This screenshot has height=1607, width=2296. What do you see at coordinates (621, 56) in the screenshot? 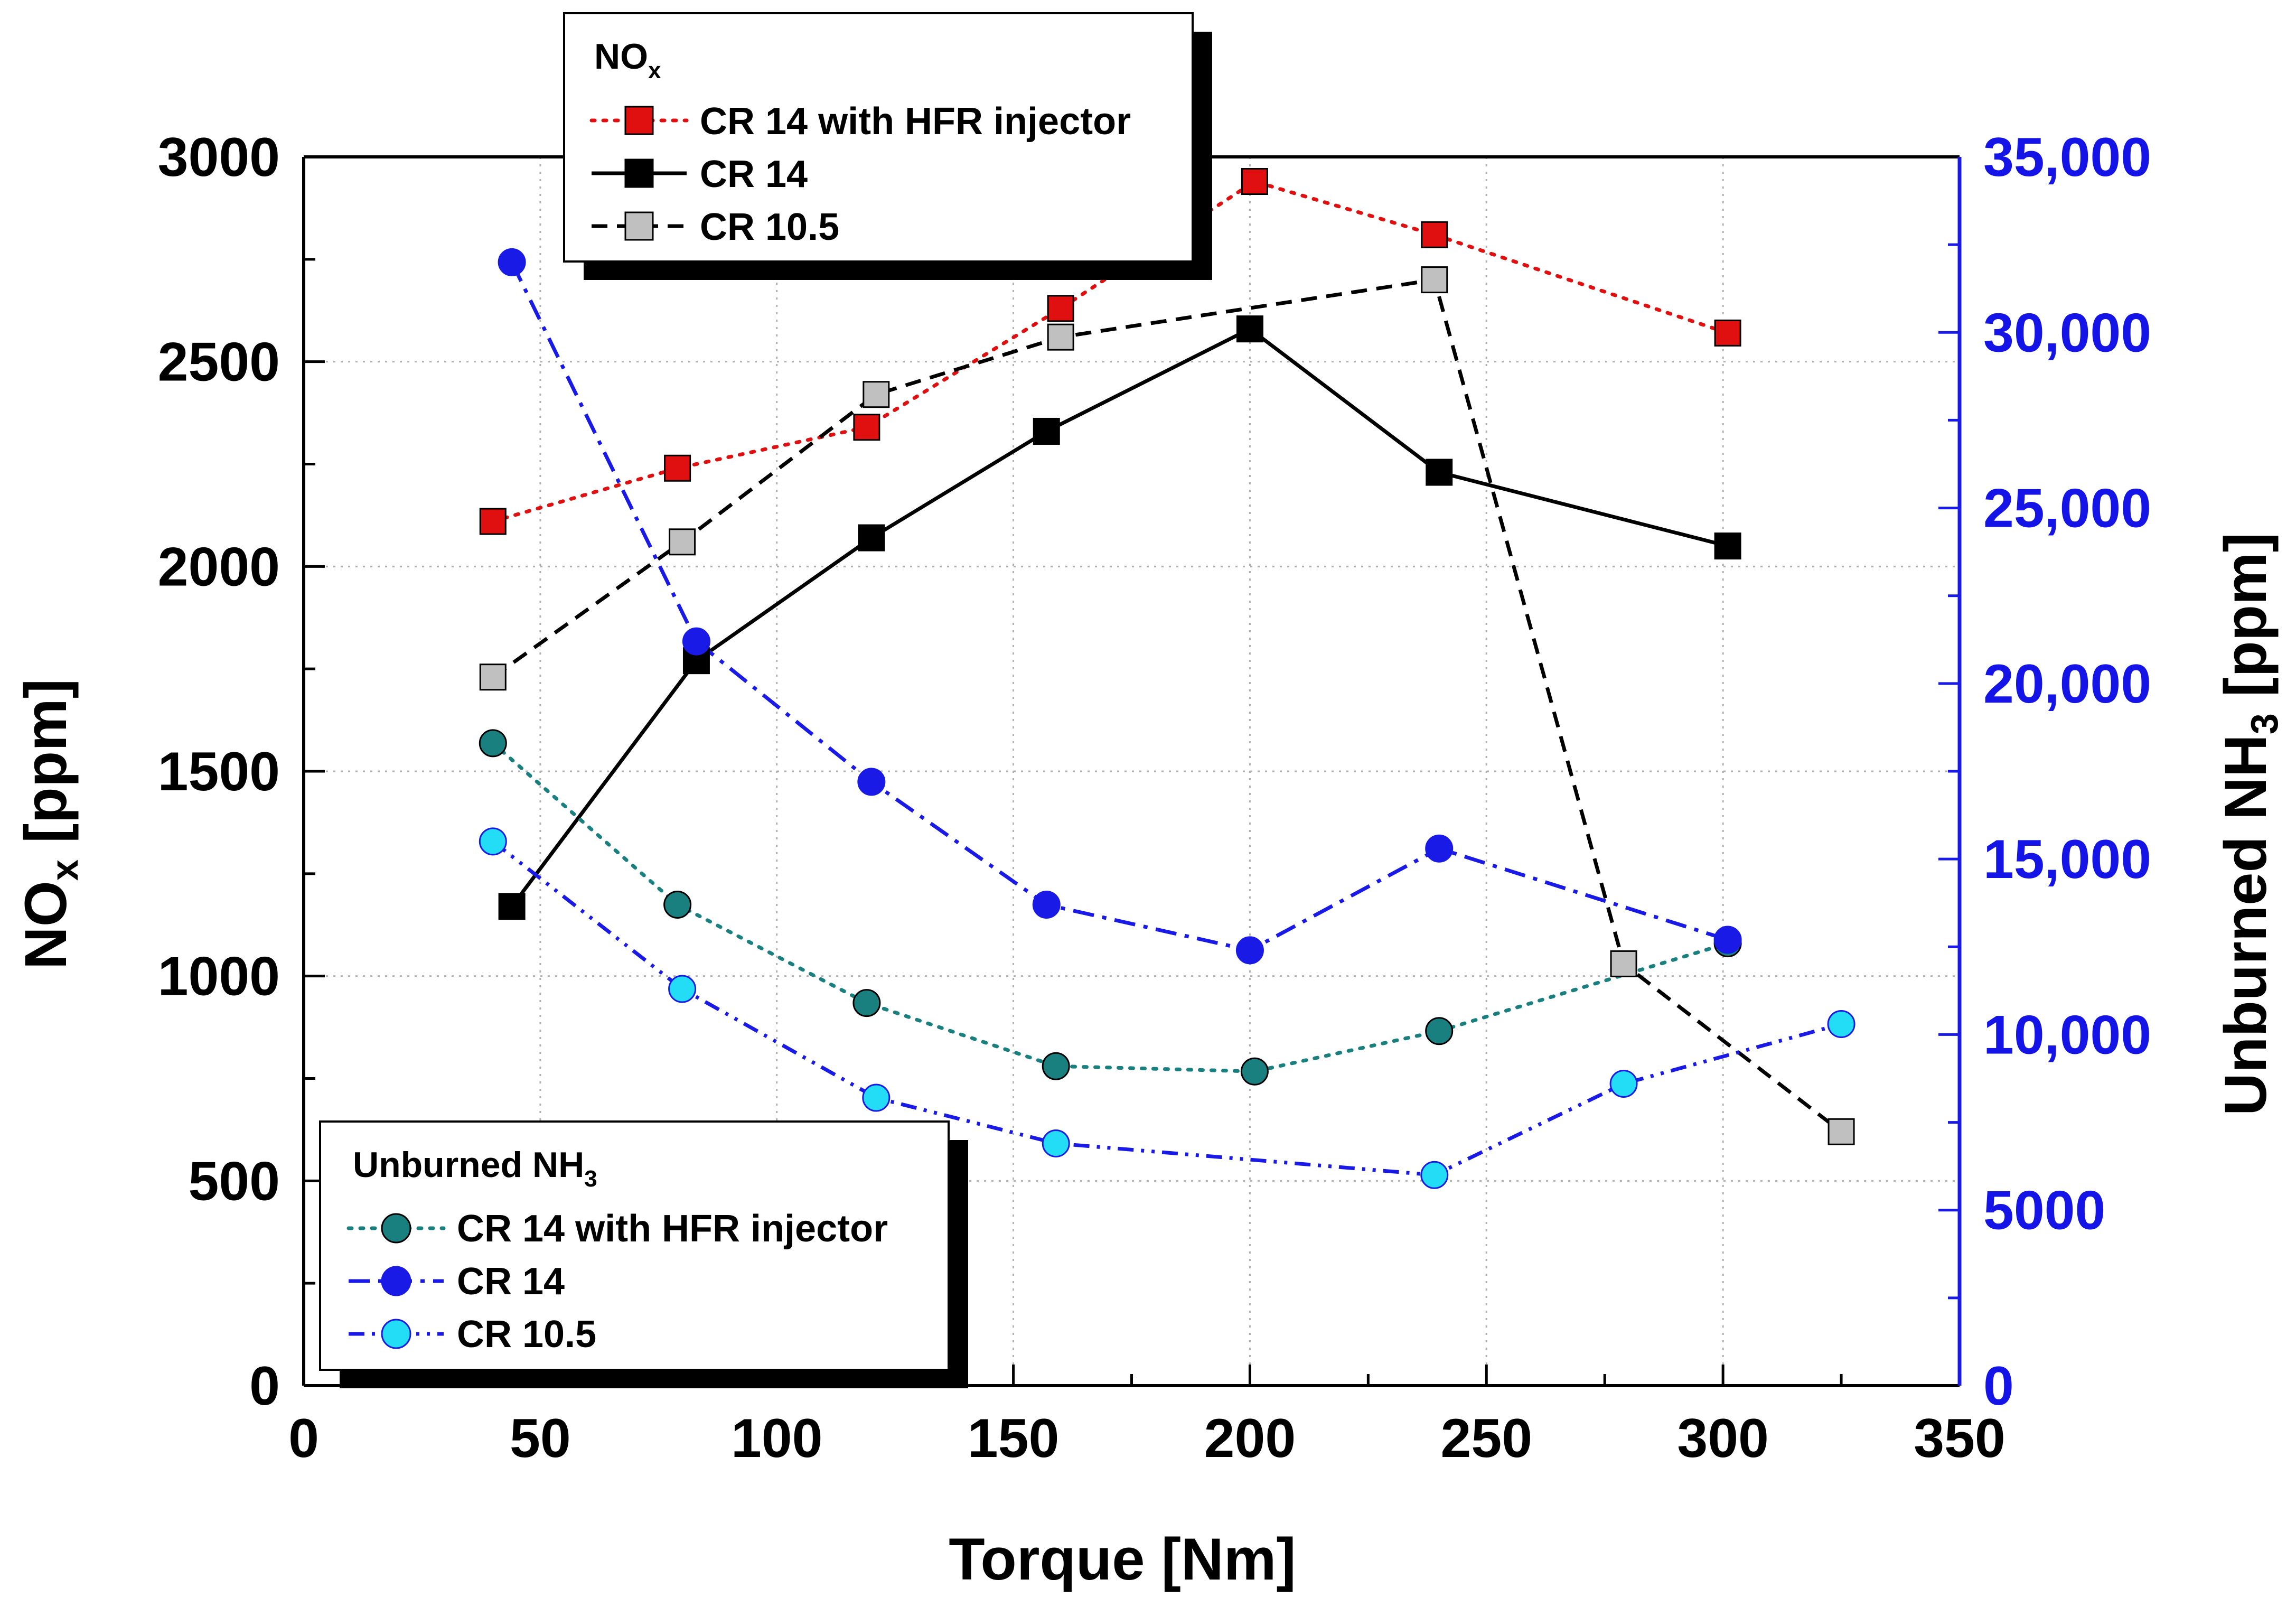
I see `legend-nox-title-main: NO` at bounding box center [621, 56].